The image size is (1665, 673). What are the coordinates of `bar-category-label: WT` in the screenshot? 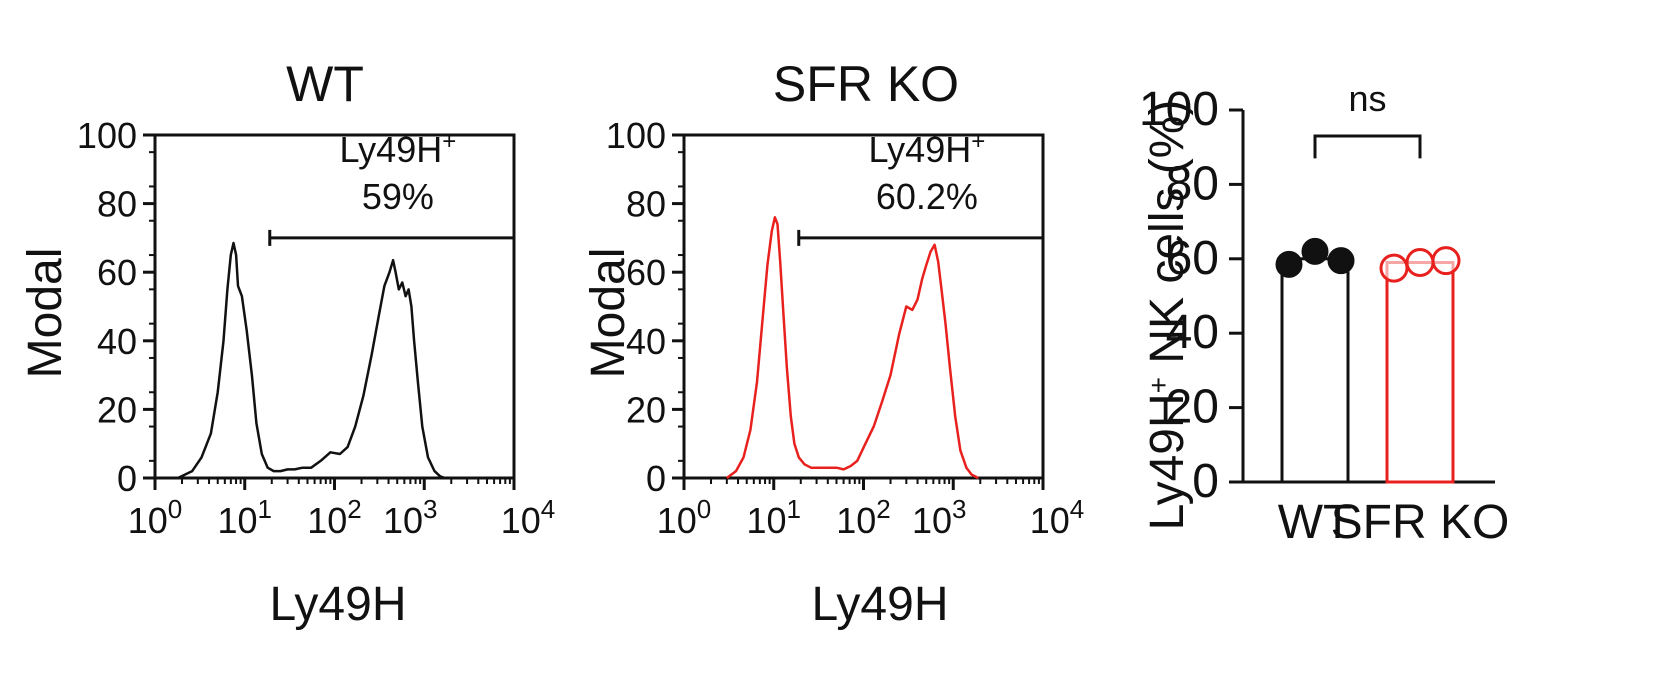 It's located at (1315, 522).